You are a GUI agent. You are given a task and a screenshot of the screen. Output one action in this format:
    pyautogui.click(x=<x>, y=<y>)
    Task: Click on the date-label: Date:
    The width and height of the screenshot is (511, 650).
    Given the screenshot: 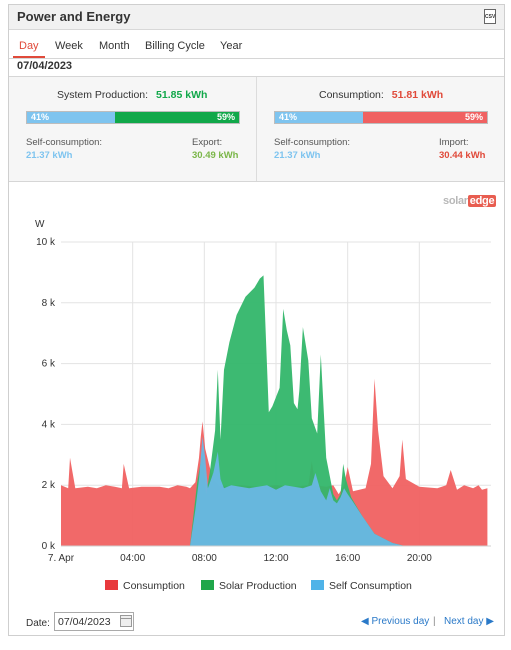 What is the action you would take?
    pyautogui.click(x=38, y=623)
    